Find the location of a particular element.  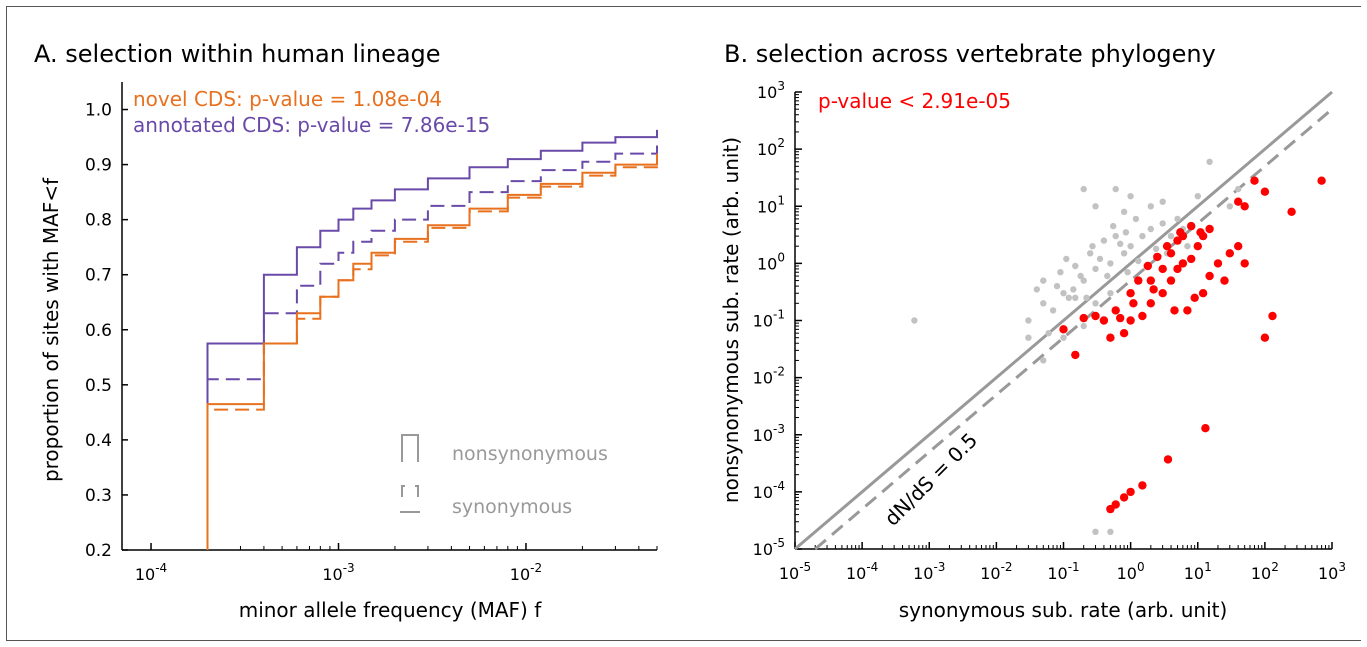

panel-a-y-tick-label: 0.5 is located at coordinates (98, 386).